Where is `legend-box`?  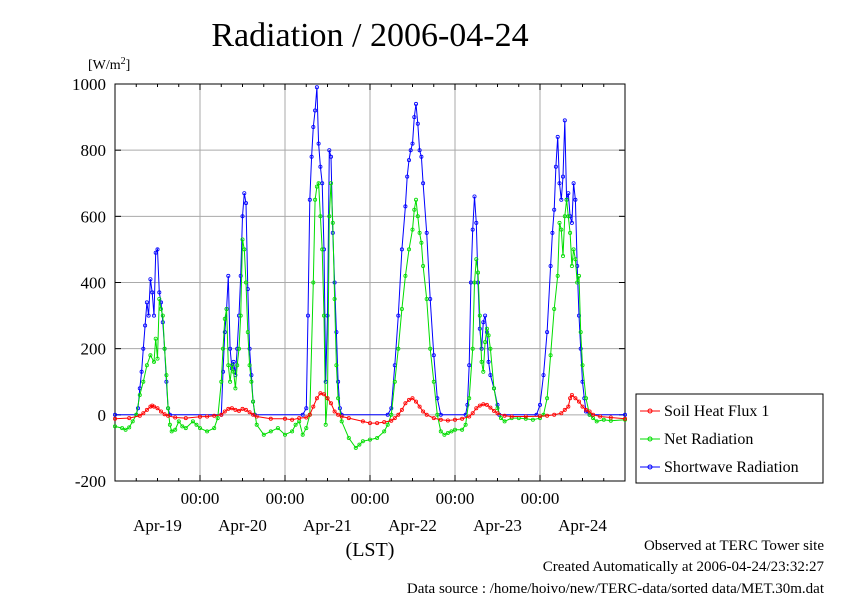
legend-box is located at coordinates (729, 438).